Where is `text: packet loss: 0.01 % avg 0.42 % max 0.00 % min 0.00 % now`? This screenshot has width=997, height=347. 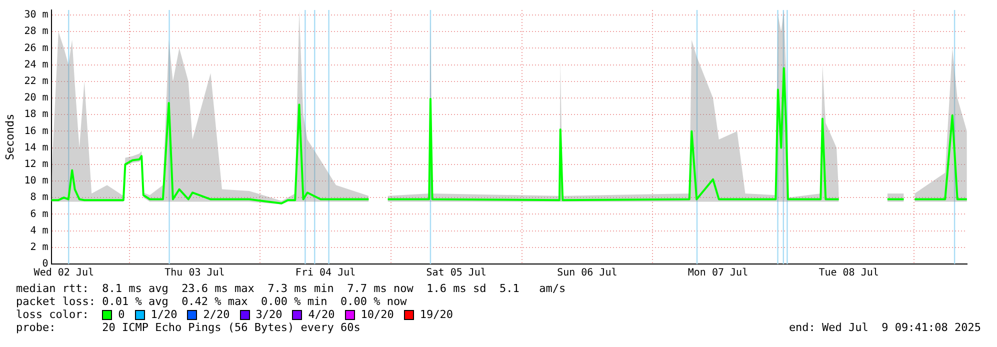
text: packet loss: 0.01 % avg 0.42 % max 0.00 % min 0.00 % now is located at coordinates (212, 301).